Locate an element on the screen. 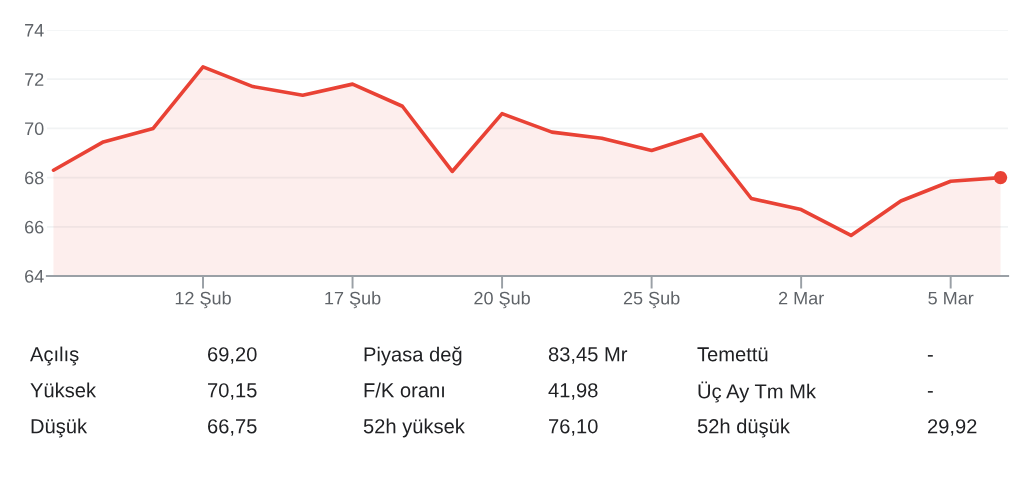 The image size is (1015, 481). x-tick-label: 5 Mar is located at coordinates (951, 298).